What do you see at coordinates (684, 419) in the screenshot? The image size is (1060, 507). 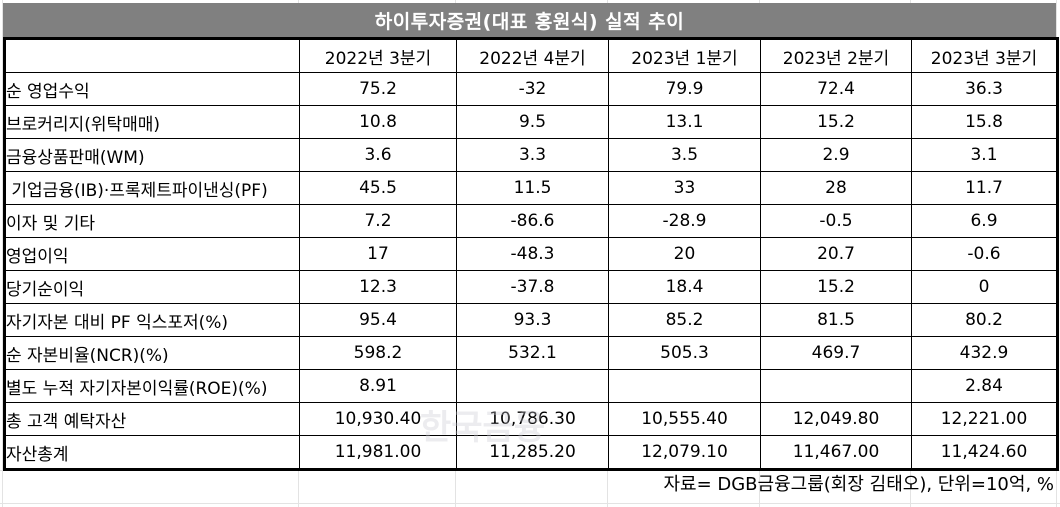 I see `value-cell: 10,555.40` at bounding box center [684, 419].